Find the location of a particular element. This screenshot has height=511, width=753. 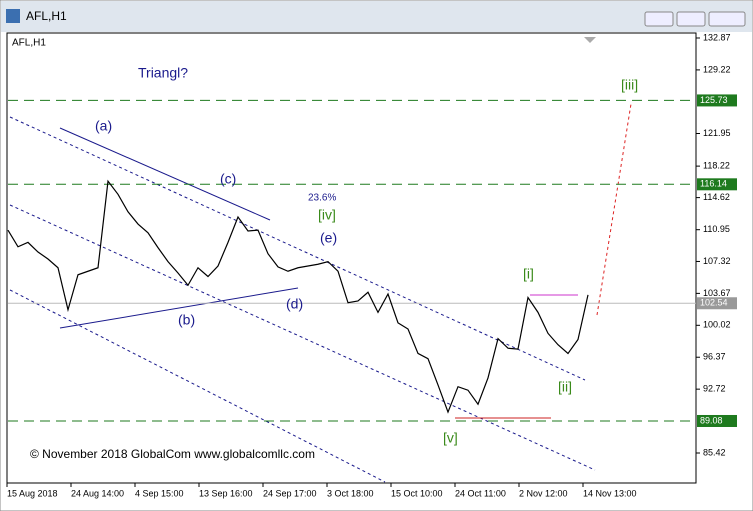

y-tick-label: 107.32 is located at coordinates (717, 261).